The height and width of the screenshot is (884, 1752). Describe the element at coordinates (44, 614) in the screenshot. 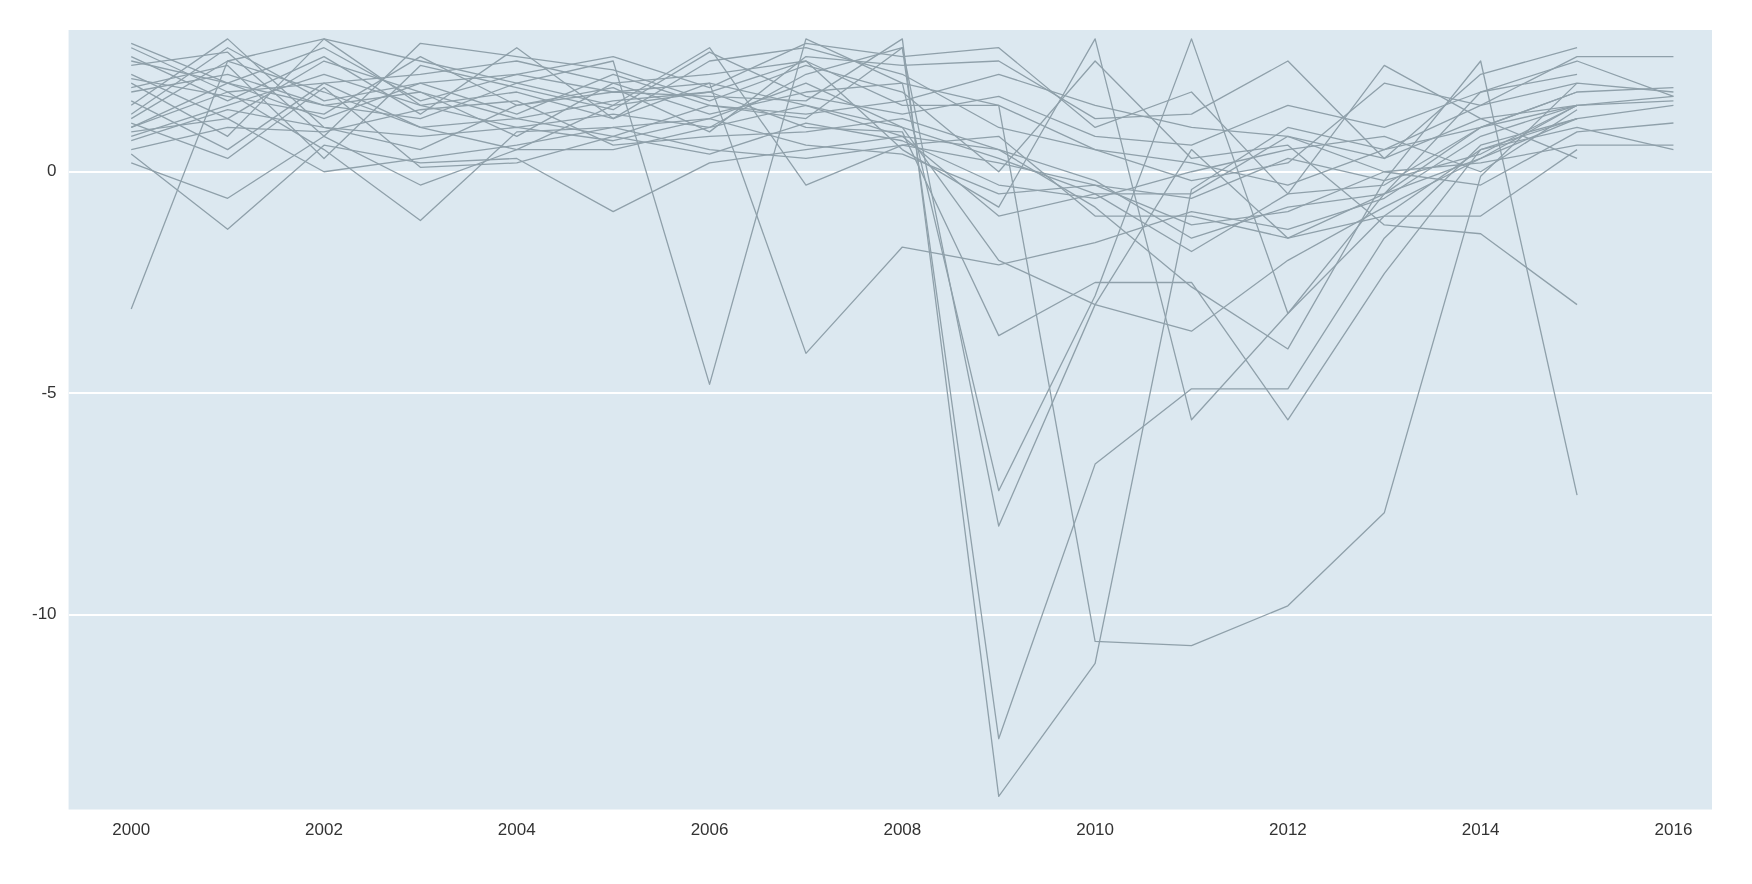

I see `y-tick-label: -10` at that location.